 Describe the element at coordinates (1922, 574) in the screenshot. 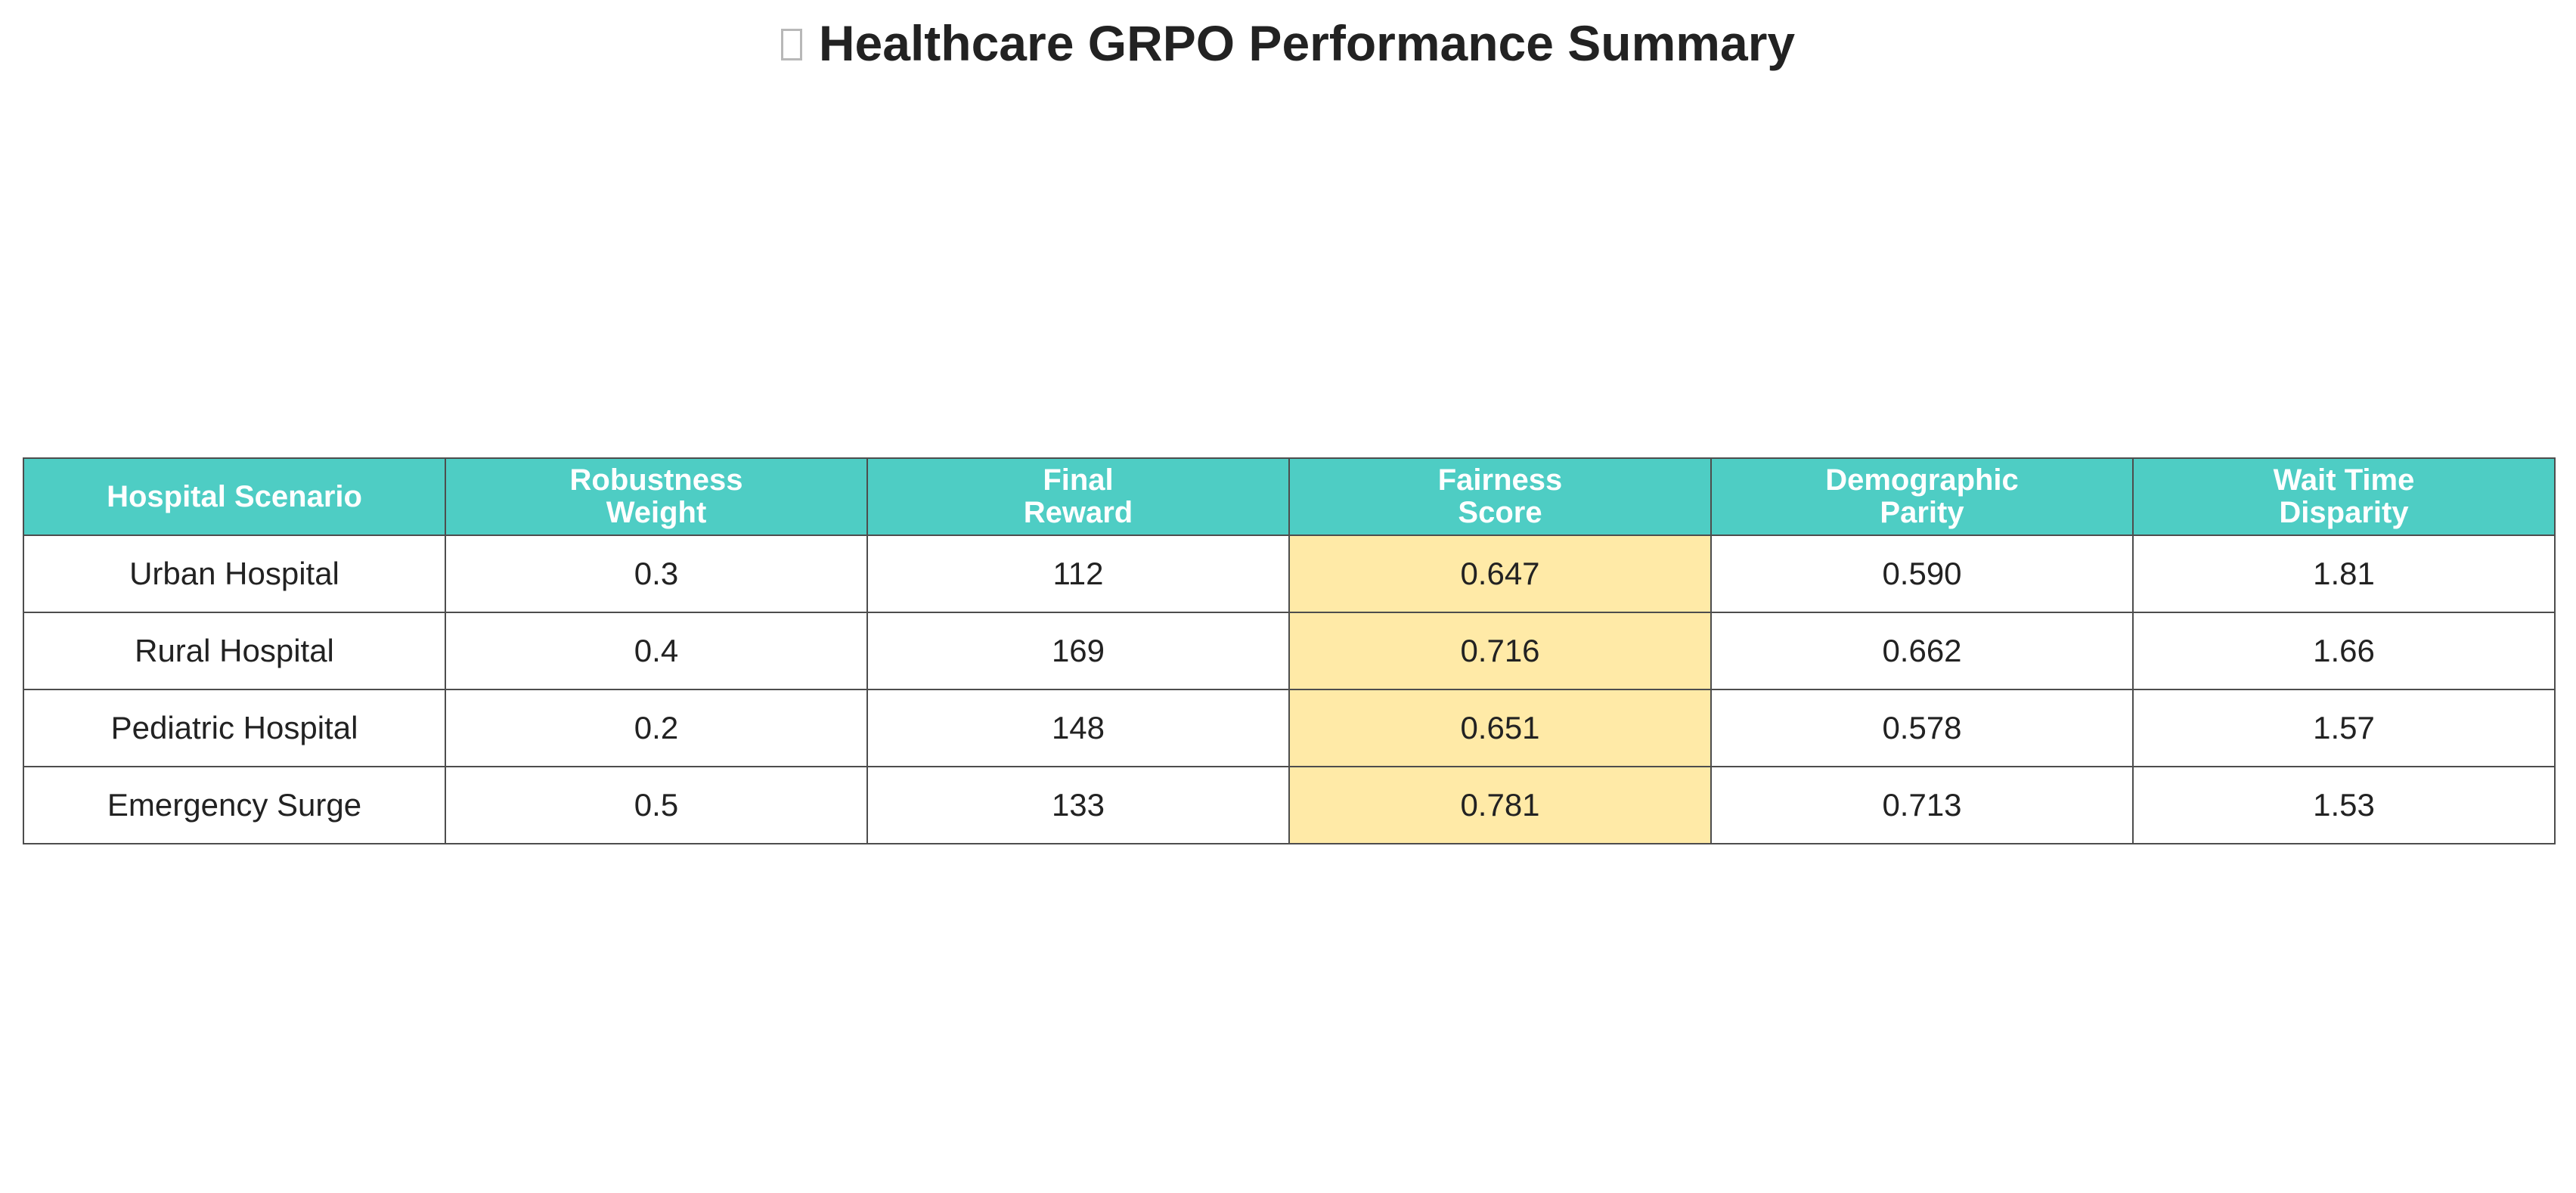

I see `cell-demographic-parity: 0.590` at that location.